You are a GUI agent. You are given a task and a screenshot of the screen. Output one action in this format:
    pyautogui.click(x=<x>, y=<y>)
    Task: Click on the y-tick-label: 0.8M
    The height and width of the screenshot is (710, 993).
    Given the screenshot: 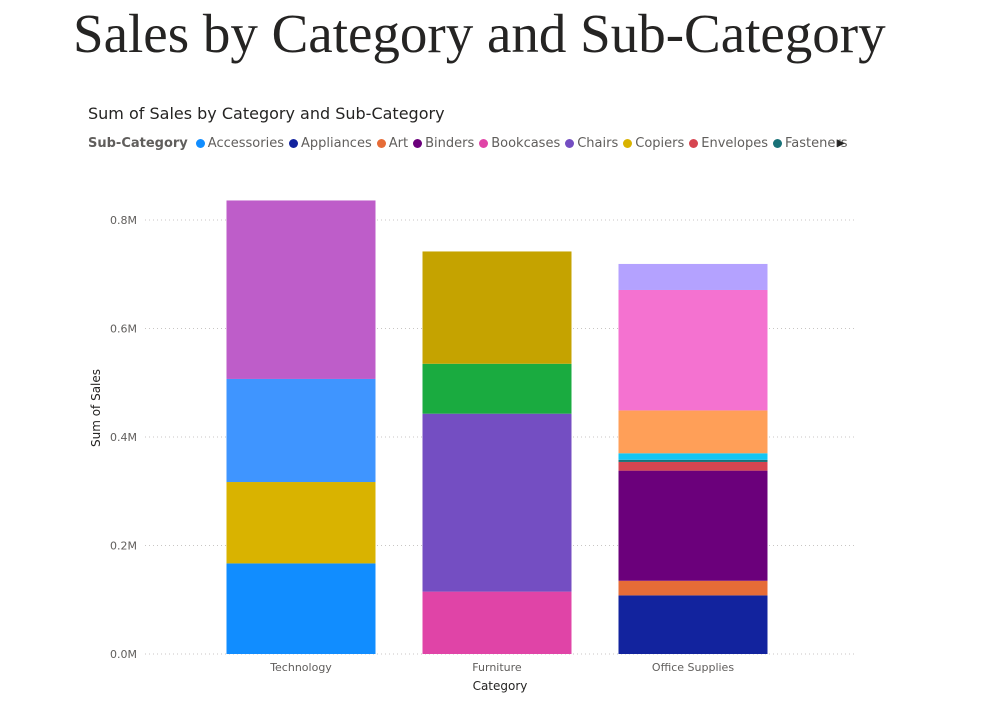 What is the action you would take?
    pyautogui.click(x=123, y=220)
    